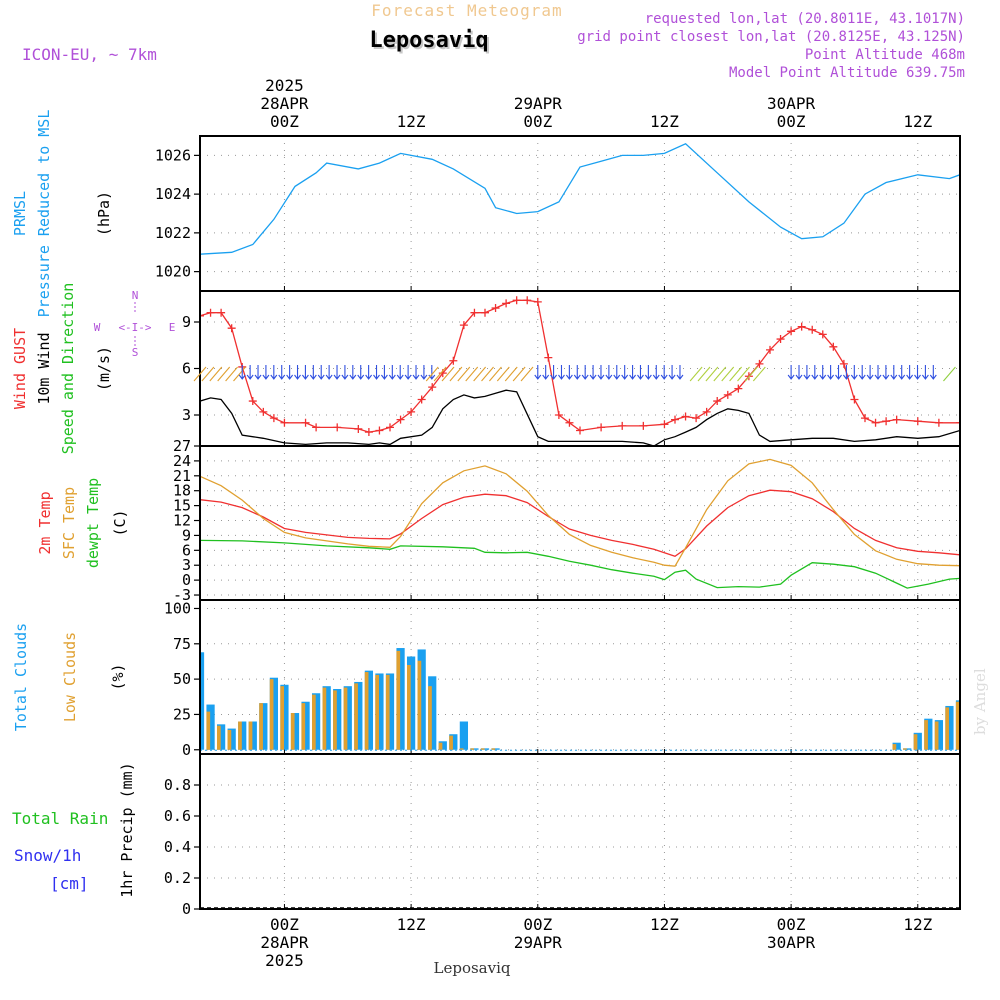 The width and height of the screenshot is (1000, 1000). Describe the element at coordinates (118, 676) in the screenshot. I see `clouds-unit-label: (%)` at that location.